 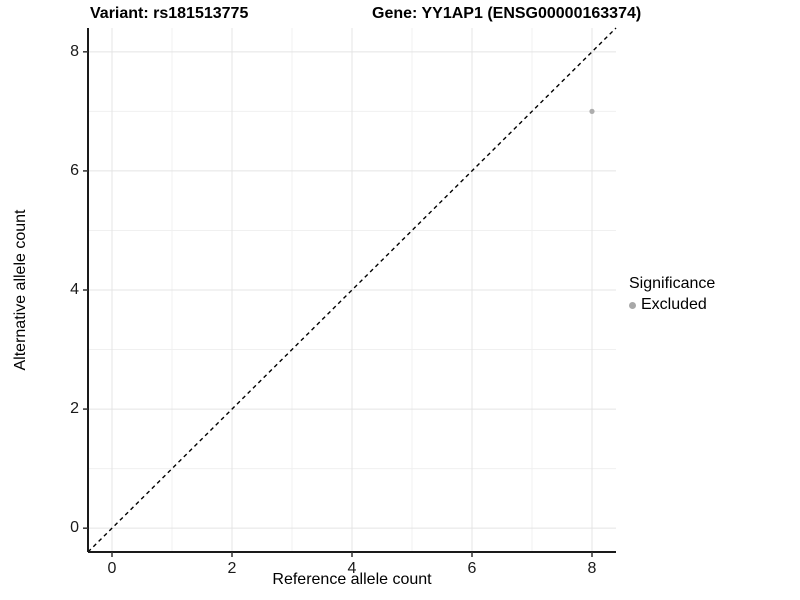 What do you see at coordinates (74, 409) in the screenshot?
I see `y-tick-label: 2` at bounding box center [74, 409].